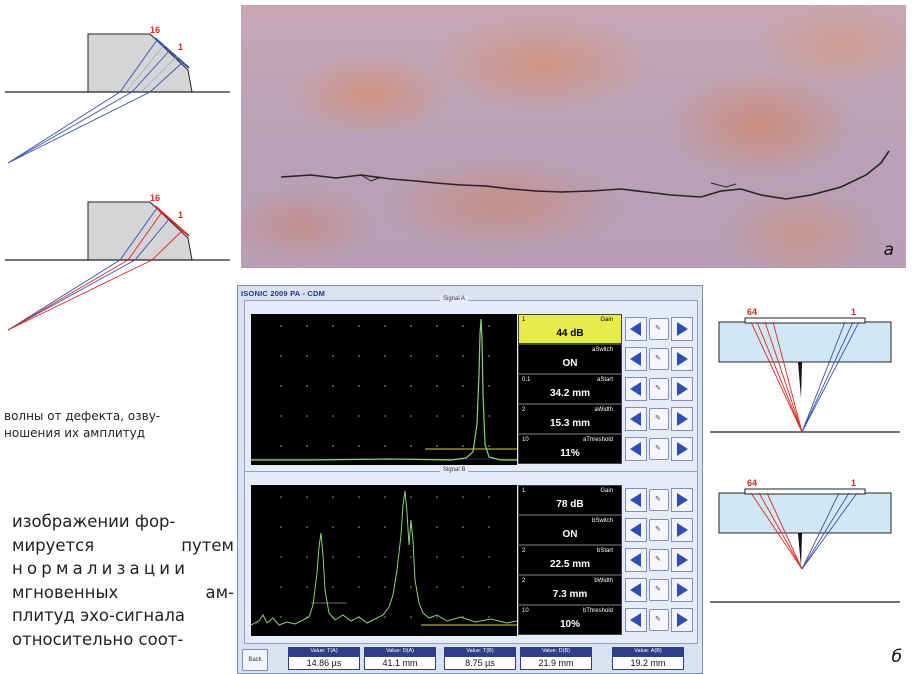  I want to click on app-title: ISONIC 2009 PA - CDM, so click(283, 293).